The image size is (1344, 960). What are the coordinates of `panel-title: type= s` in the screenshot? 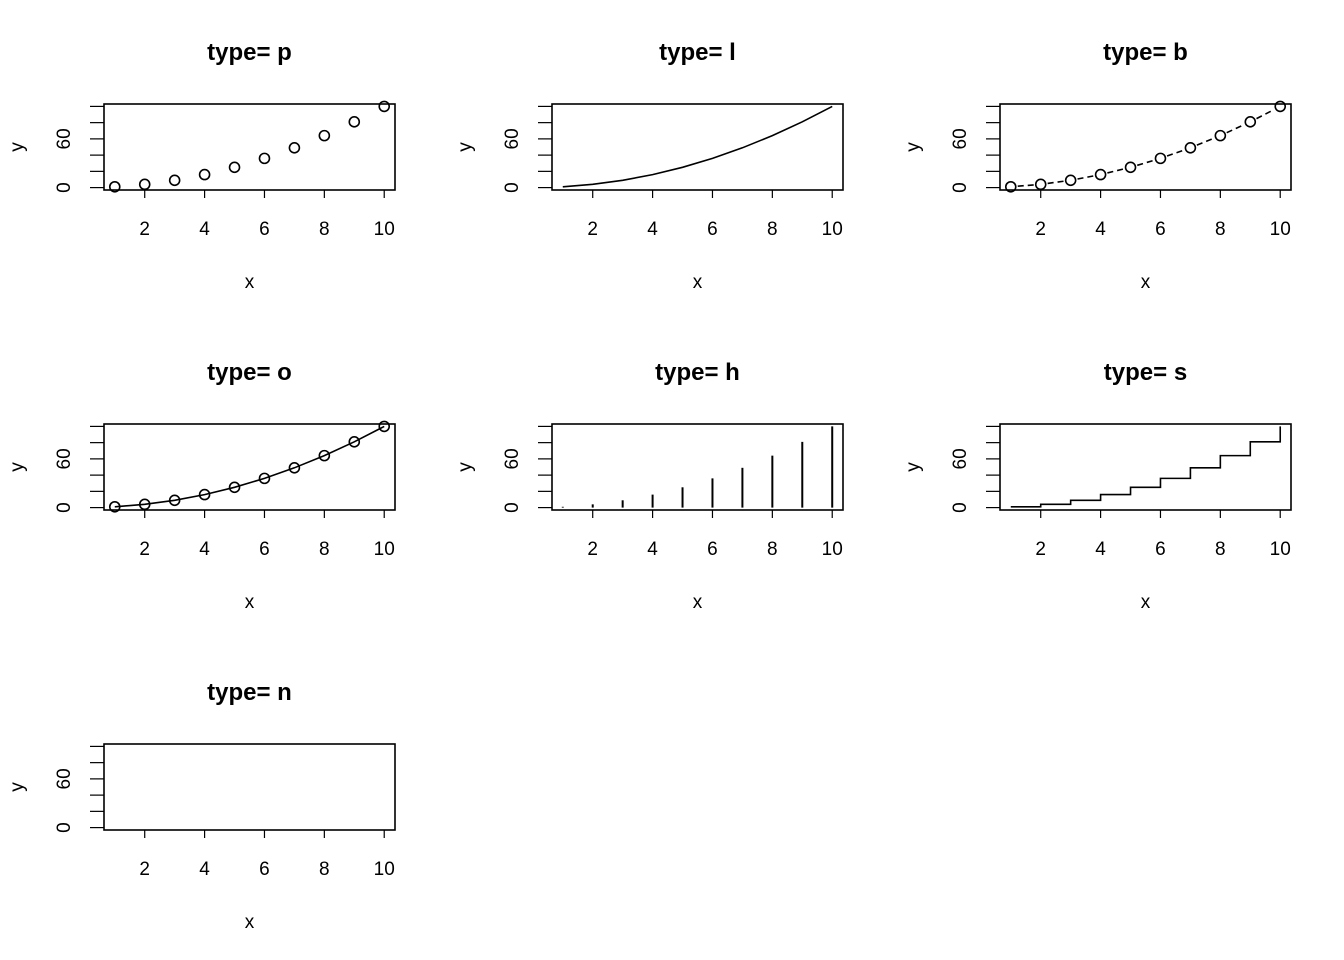 It's located at (1145, 372).